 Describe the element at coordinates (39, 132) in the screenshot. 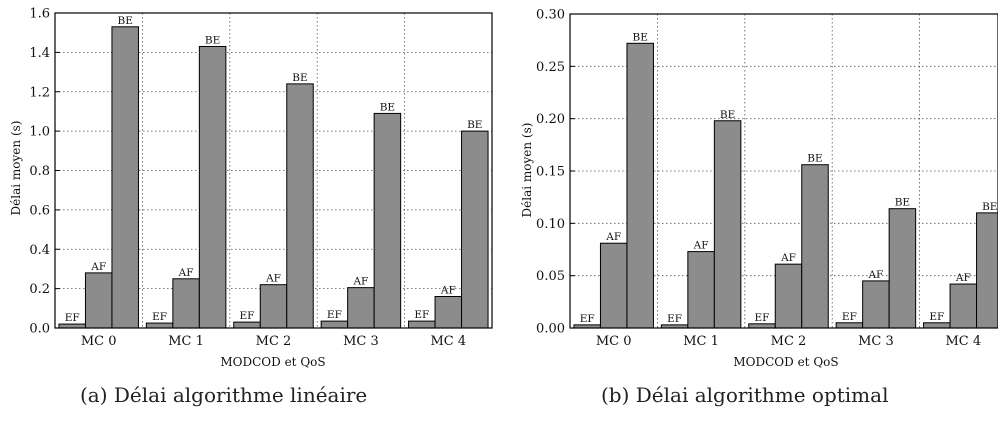

I see `y-tick-label: 1.0` at that location.